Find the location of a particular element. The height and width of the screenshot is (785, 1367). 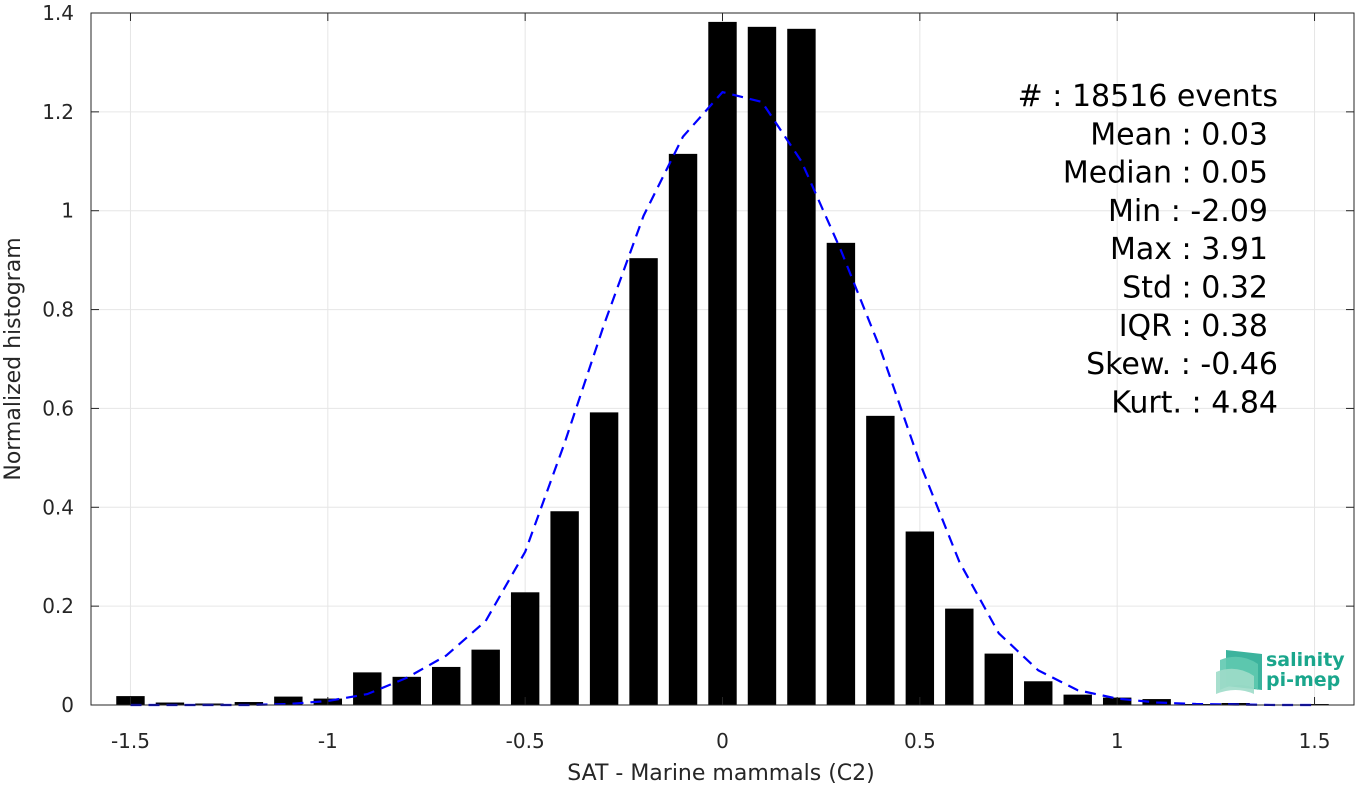

y-tick-label: 1.2 is located at coordinates (58, 112).